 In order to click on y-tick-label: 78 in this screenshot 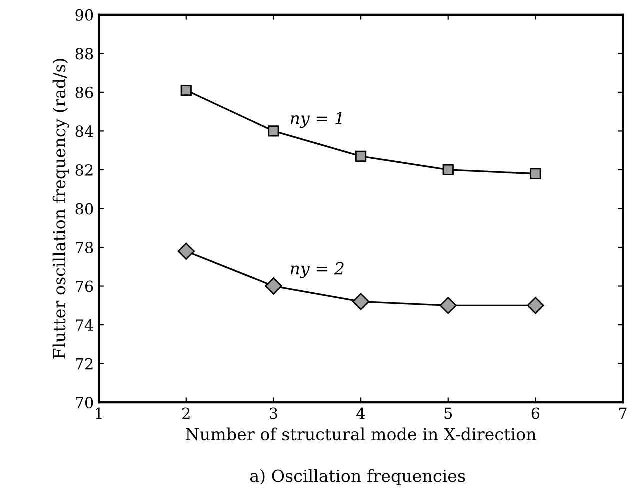, I will do `click(85, 248)`.